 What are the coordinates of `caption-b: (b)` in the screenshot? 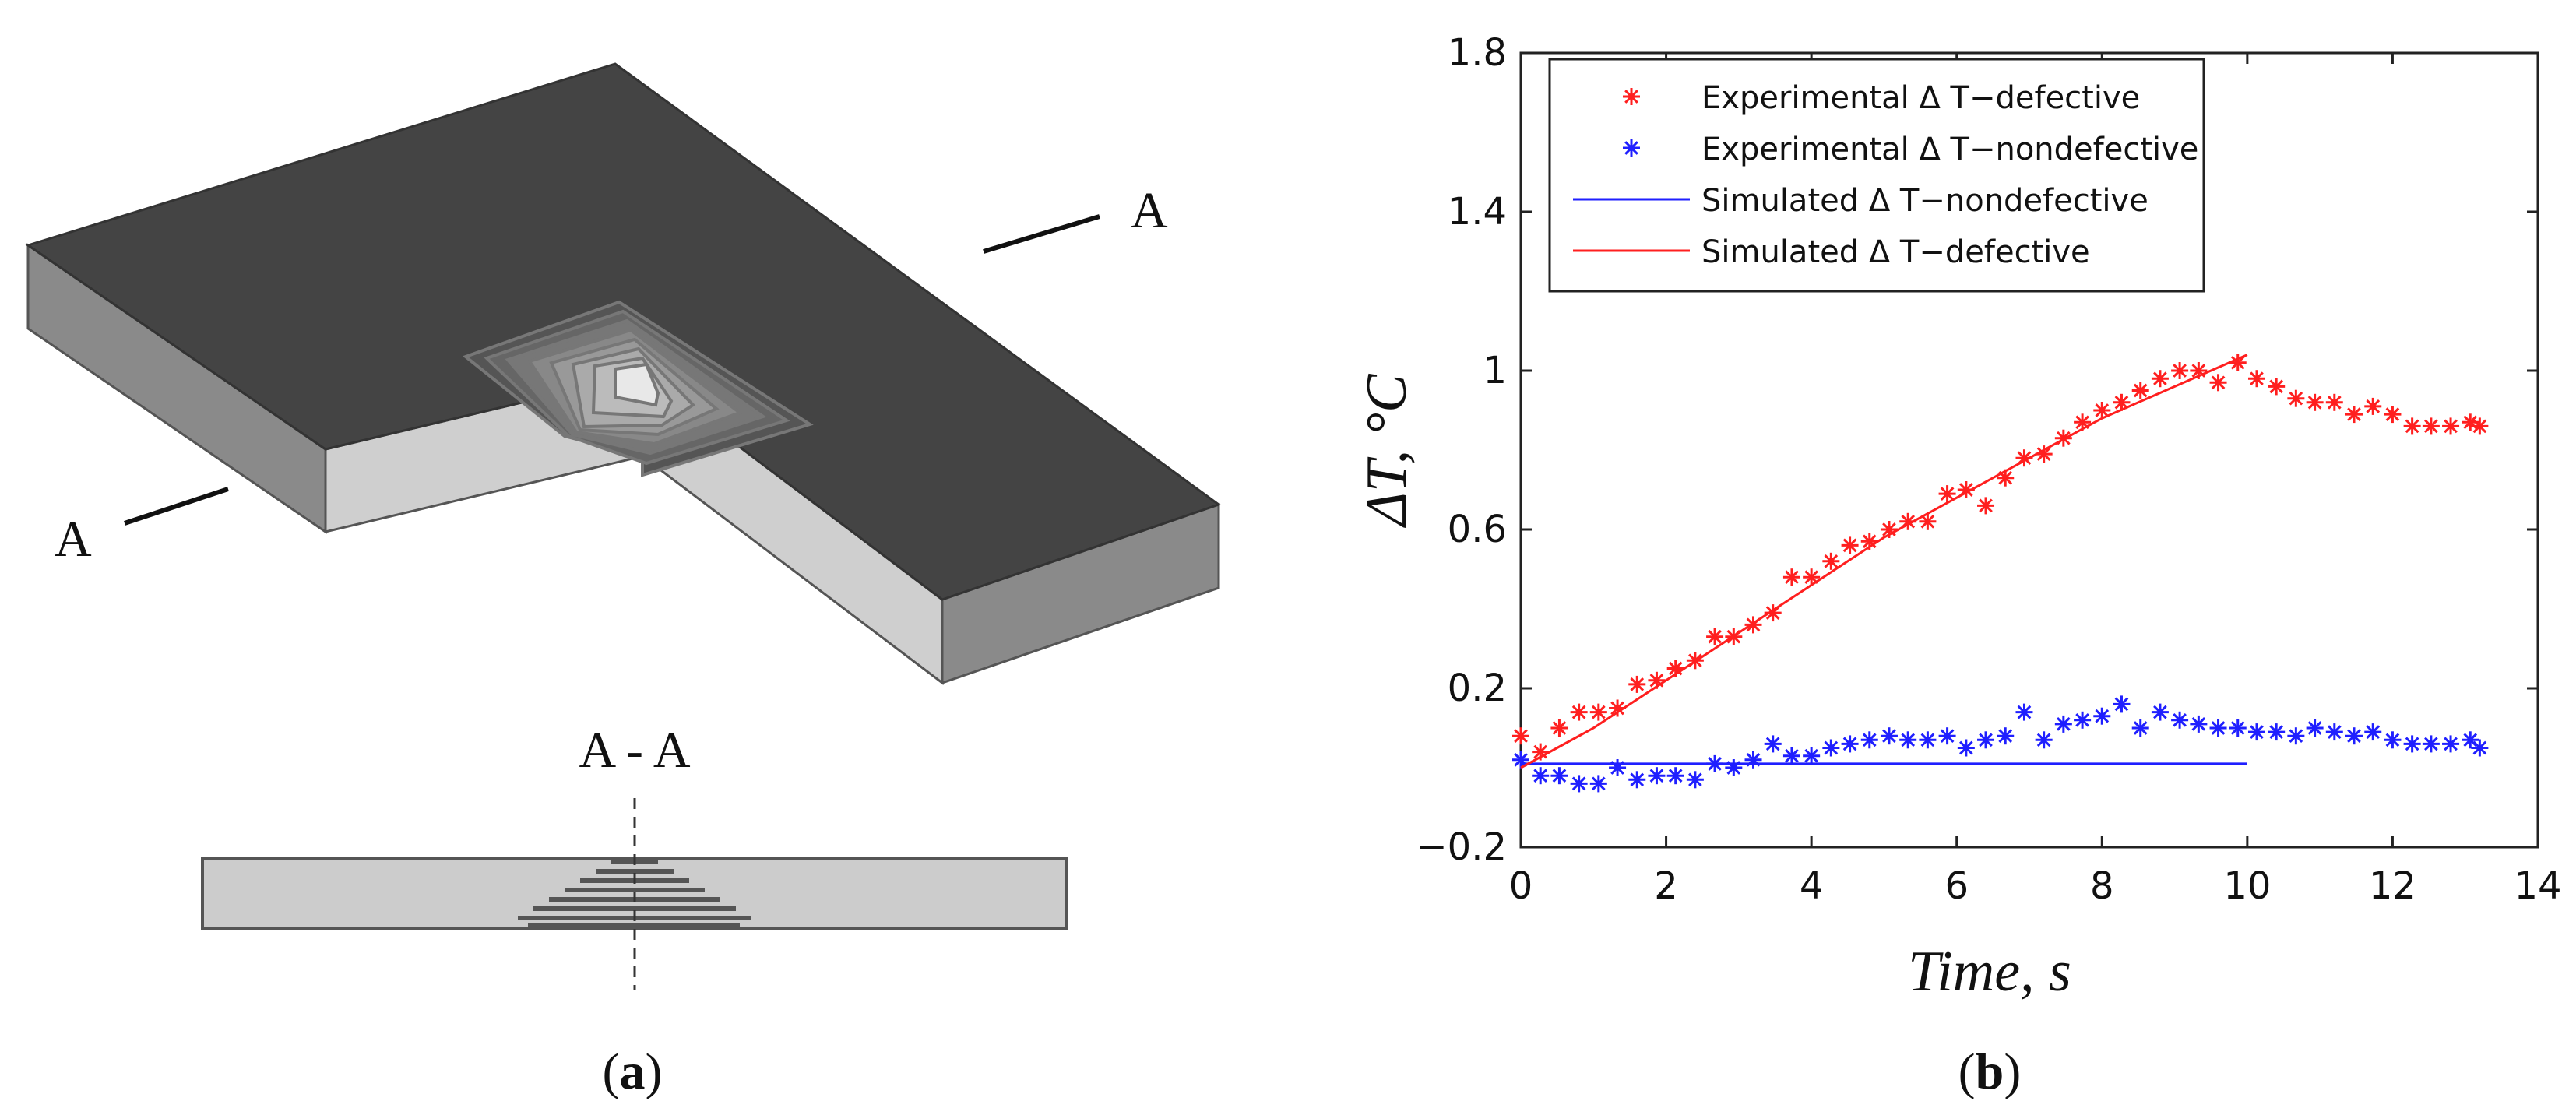 It's located at (1990, 1071).